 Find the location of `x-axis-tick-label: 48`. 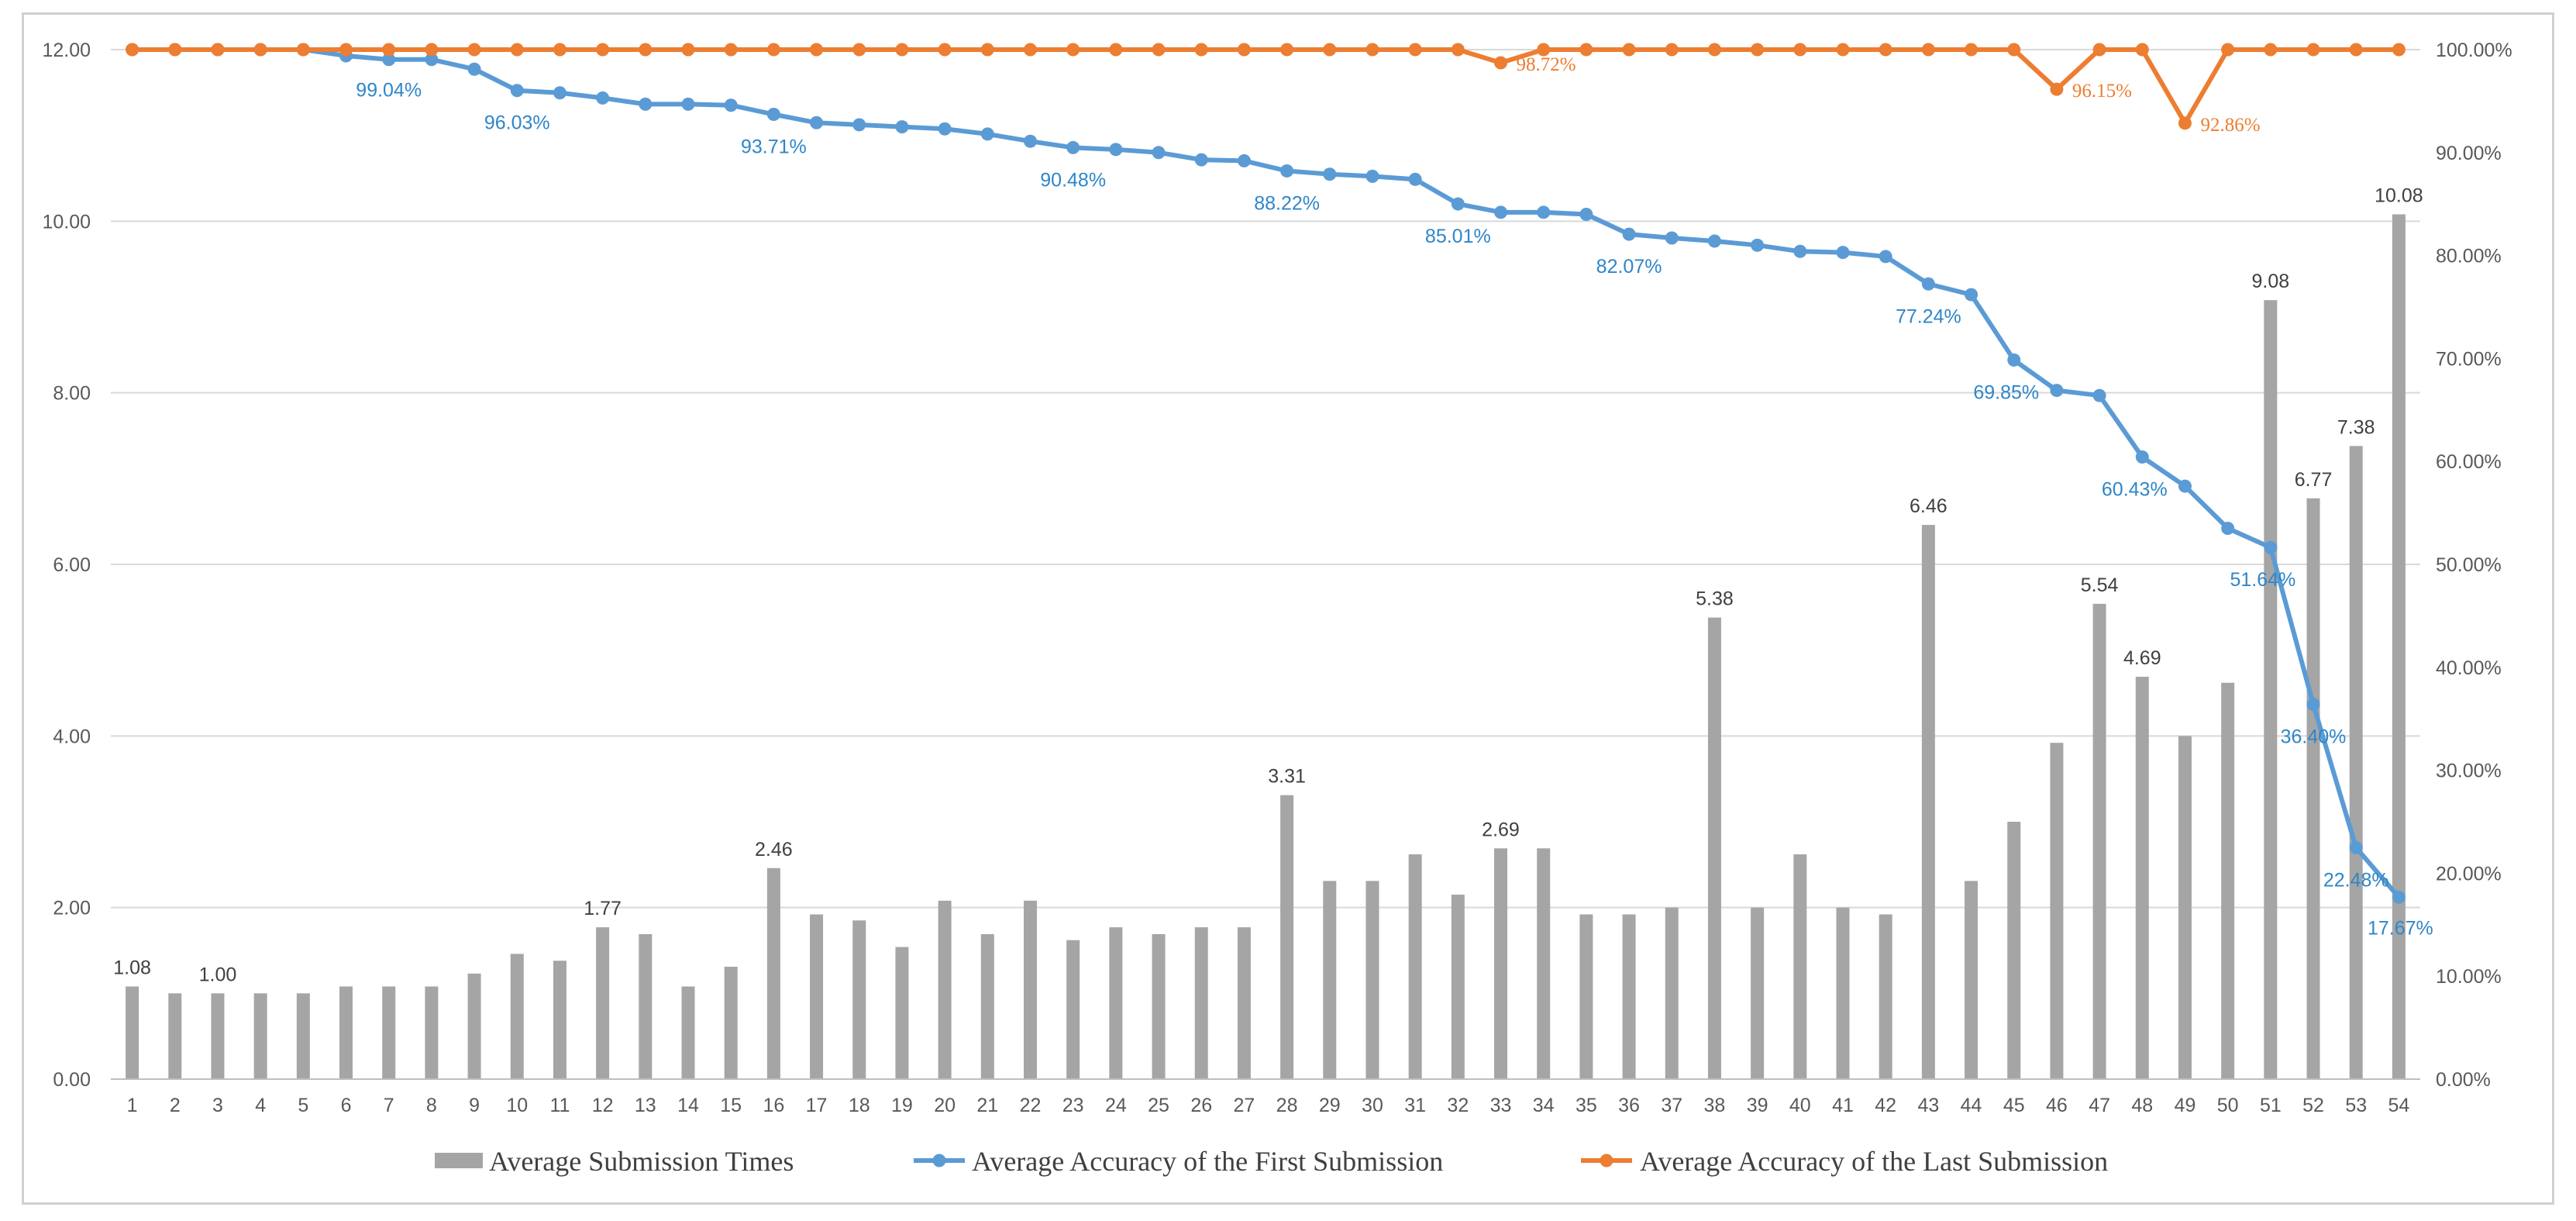

x-axis-tick-label: 48 is located at coordinates (2142, 1105).